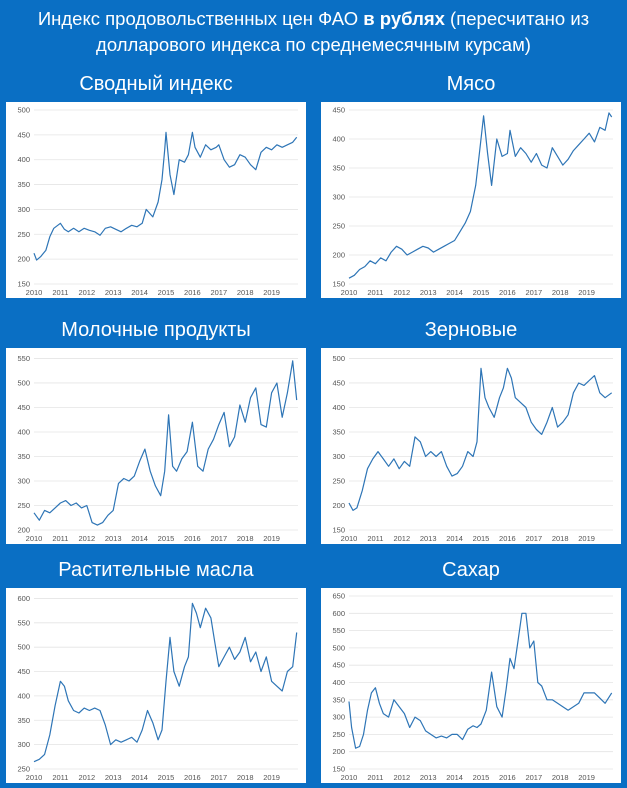 Image resolution: width=627 pixels, height=788 pixels. What do you see at coordinates (23, 622) in the screenshot?
I see `y-tick-label: 550` at bounding box center [23, 622].